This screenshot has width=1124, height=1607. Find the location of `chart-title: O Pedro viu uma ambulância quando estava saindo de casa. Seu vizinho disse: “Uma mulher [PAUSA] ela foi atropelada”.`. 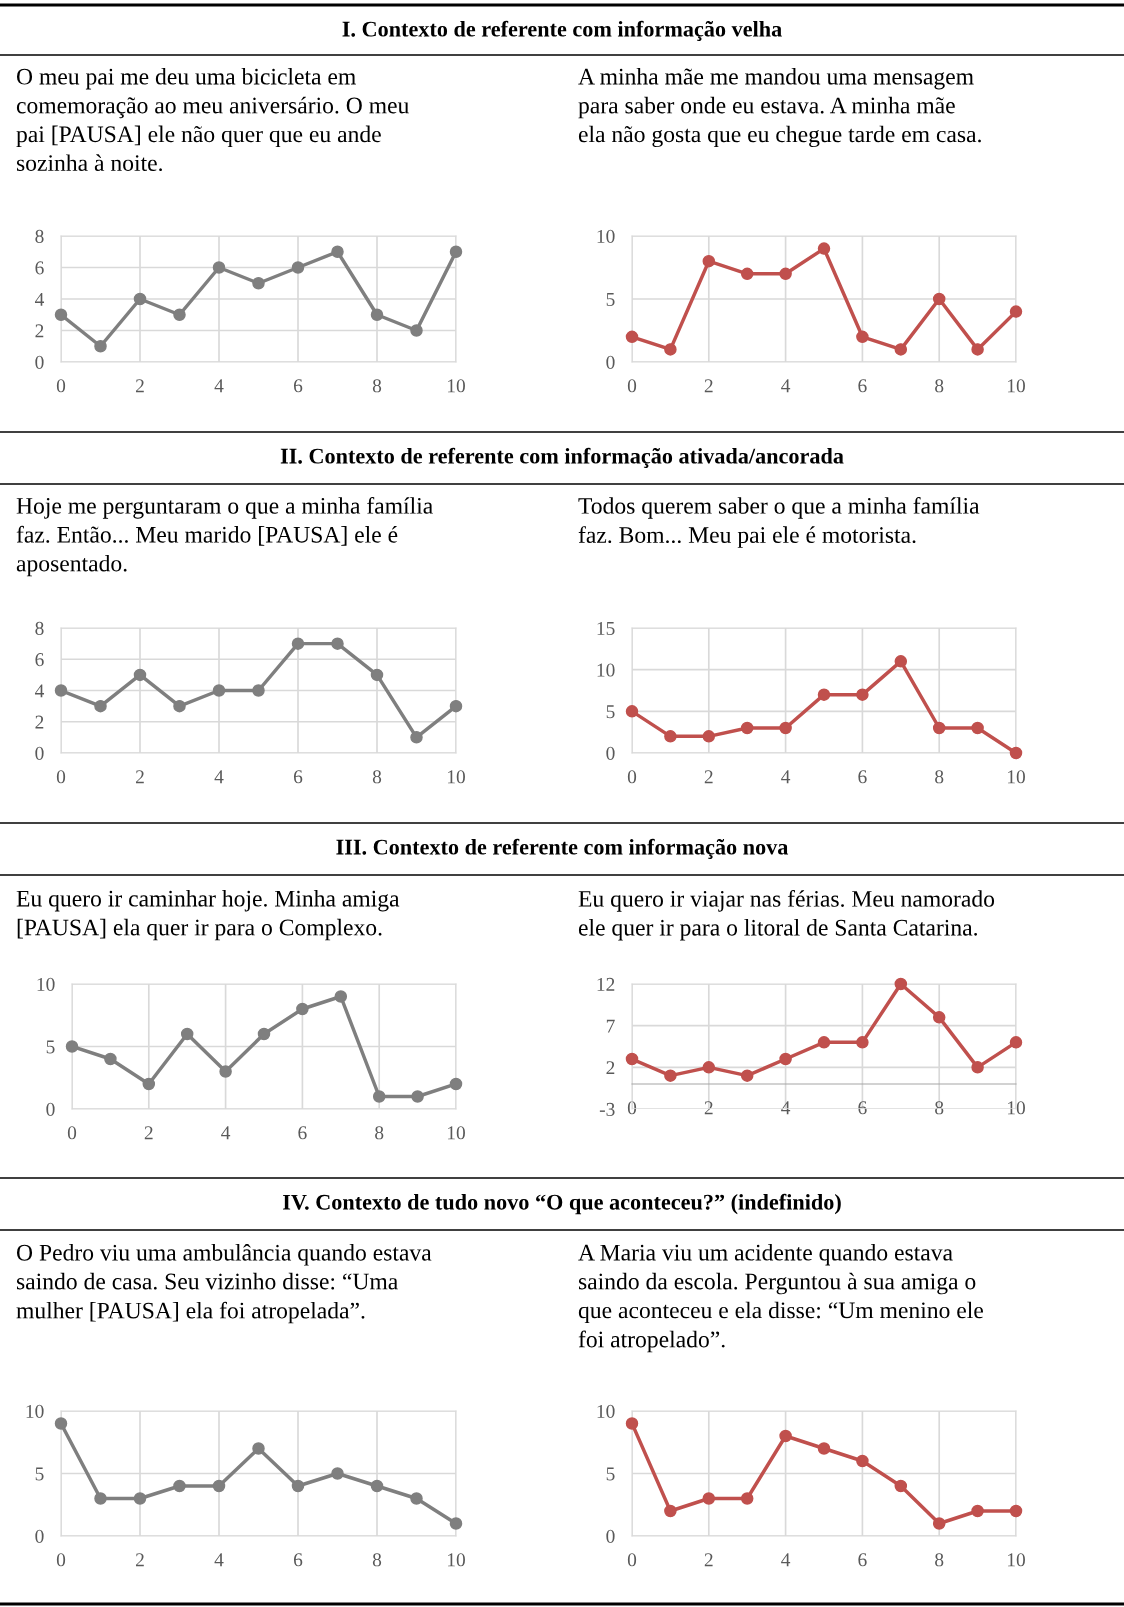

chart-title: O Pedro viu uma ambulância quando estava saindo de casa. Seu vizinho disse: “Uma mulher [PAUSA] ela foi atropelada”. is located at coordinates (224, 1284).